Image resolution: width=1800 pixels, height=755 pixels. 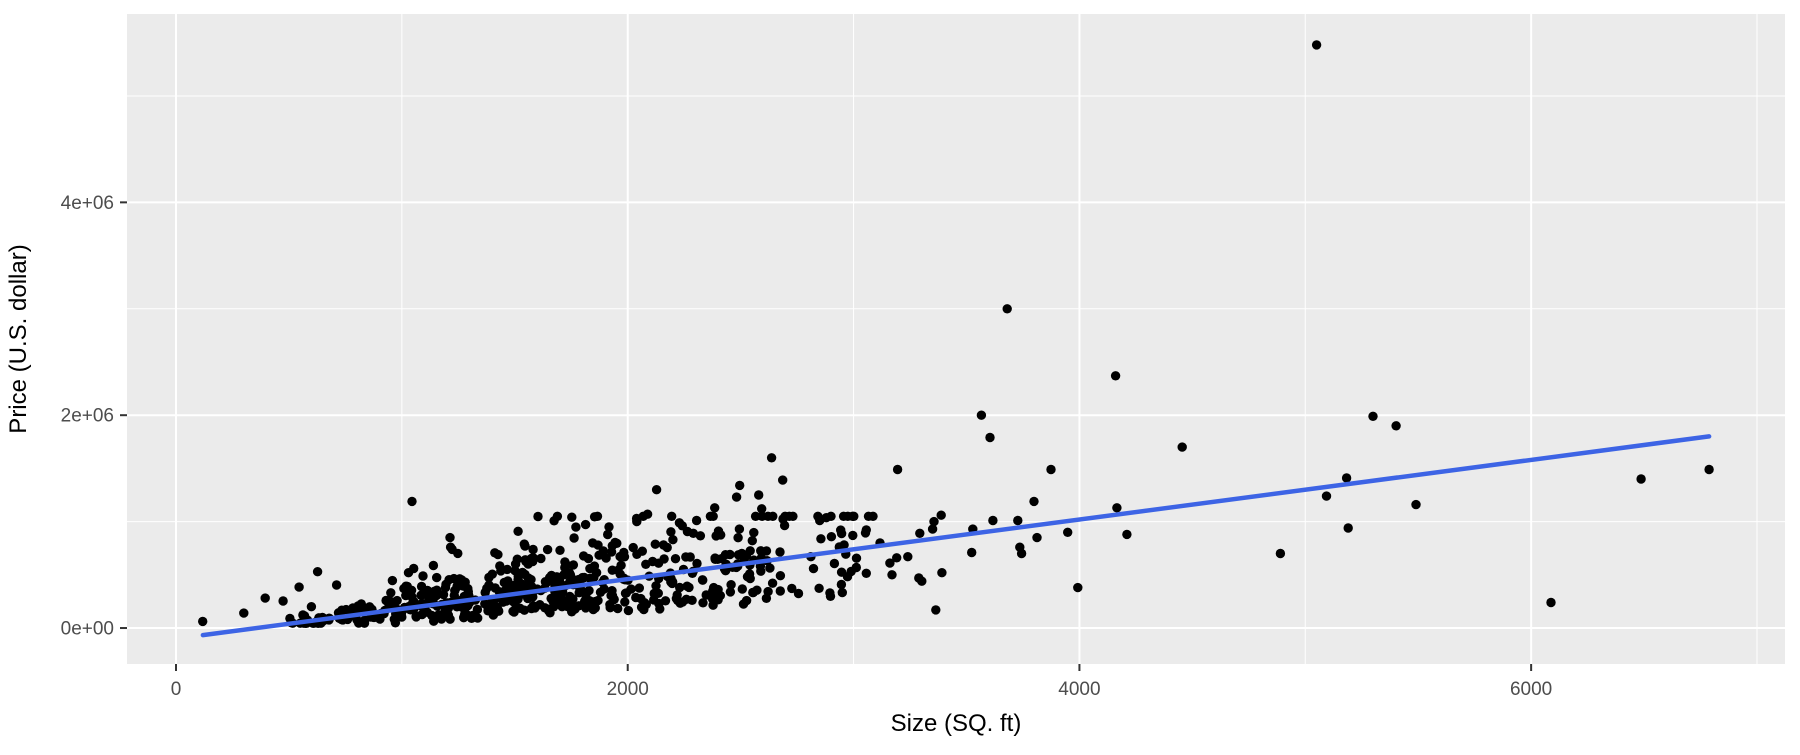 I want to click on y-tick-label: 4e+06, so click(x=87, y=203).